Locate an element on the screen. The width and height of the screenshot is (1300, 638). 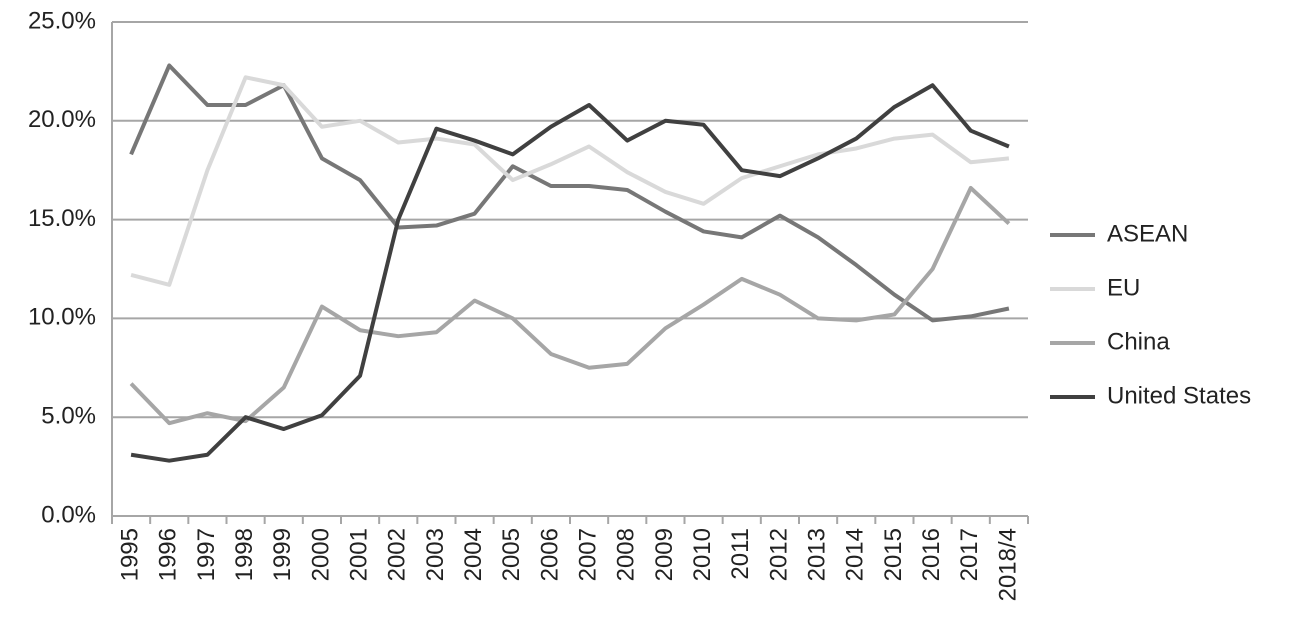
y-tick-label: 15.0% is located at coordinates (62, 218).